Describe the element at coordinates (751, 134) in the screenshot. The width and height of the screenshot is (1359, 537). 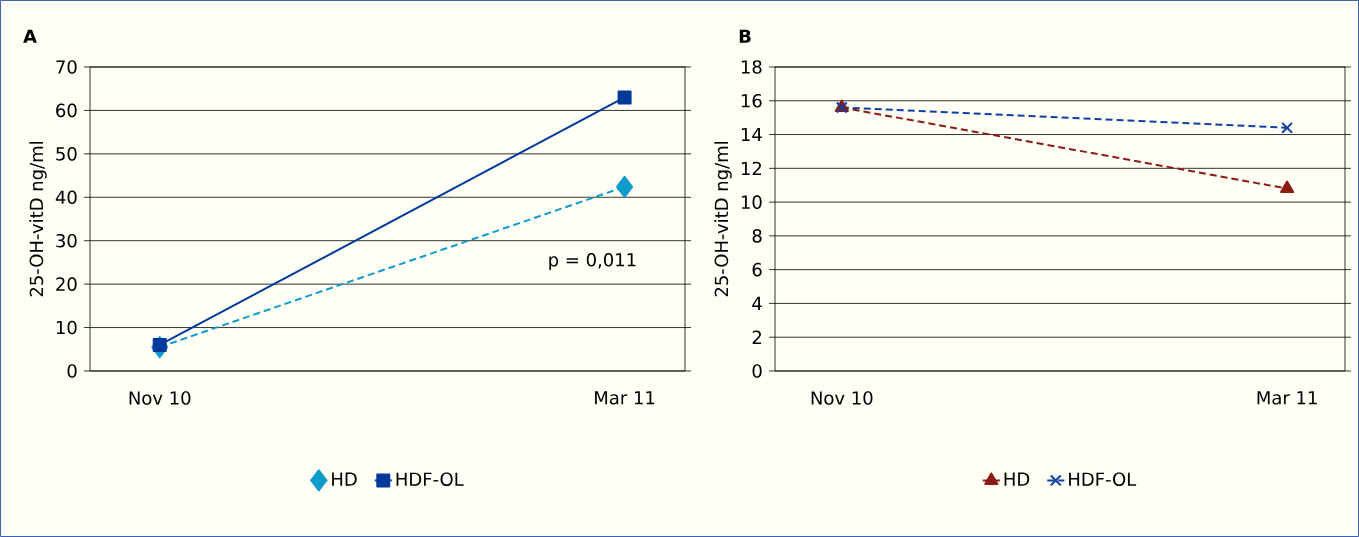
I see `y-tick-label: 14` at that location.